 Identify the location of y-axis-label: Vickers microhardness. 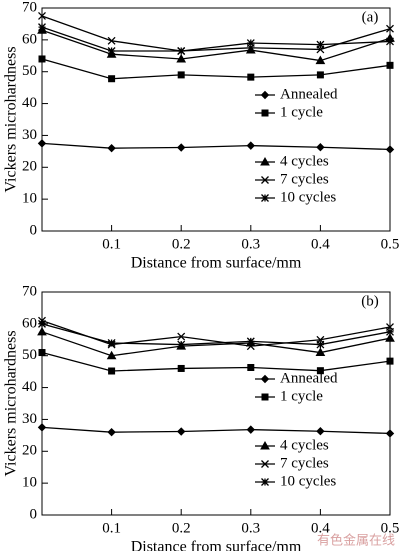
(11, 403).